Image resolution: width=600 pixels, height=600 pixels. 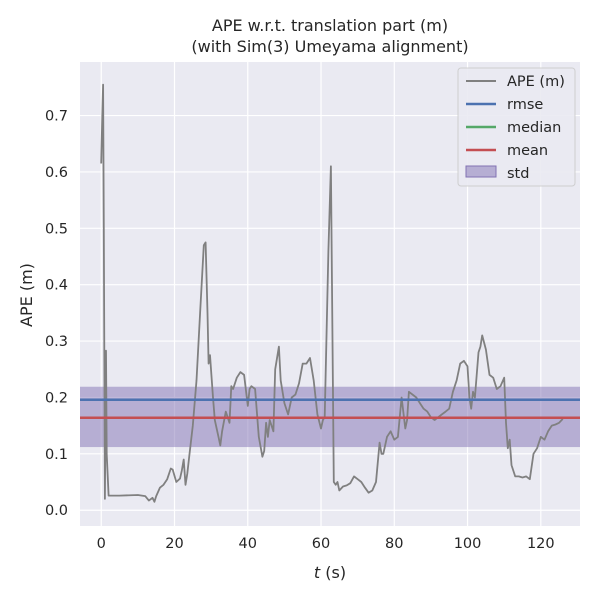 I want to click on x-tick-labels: 0 20 40 60 80 100 120, so click(x=326, y=544).